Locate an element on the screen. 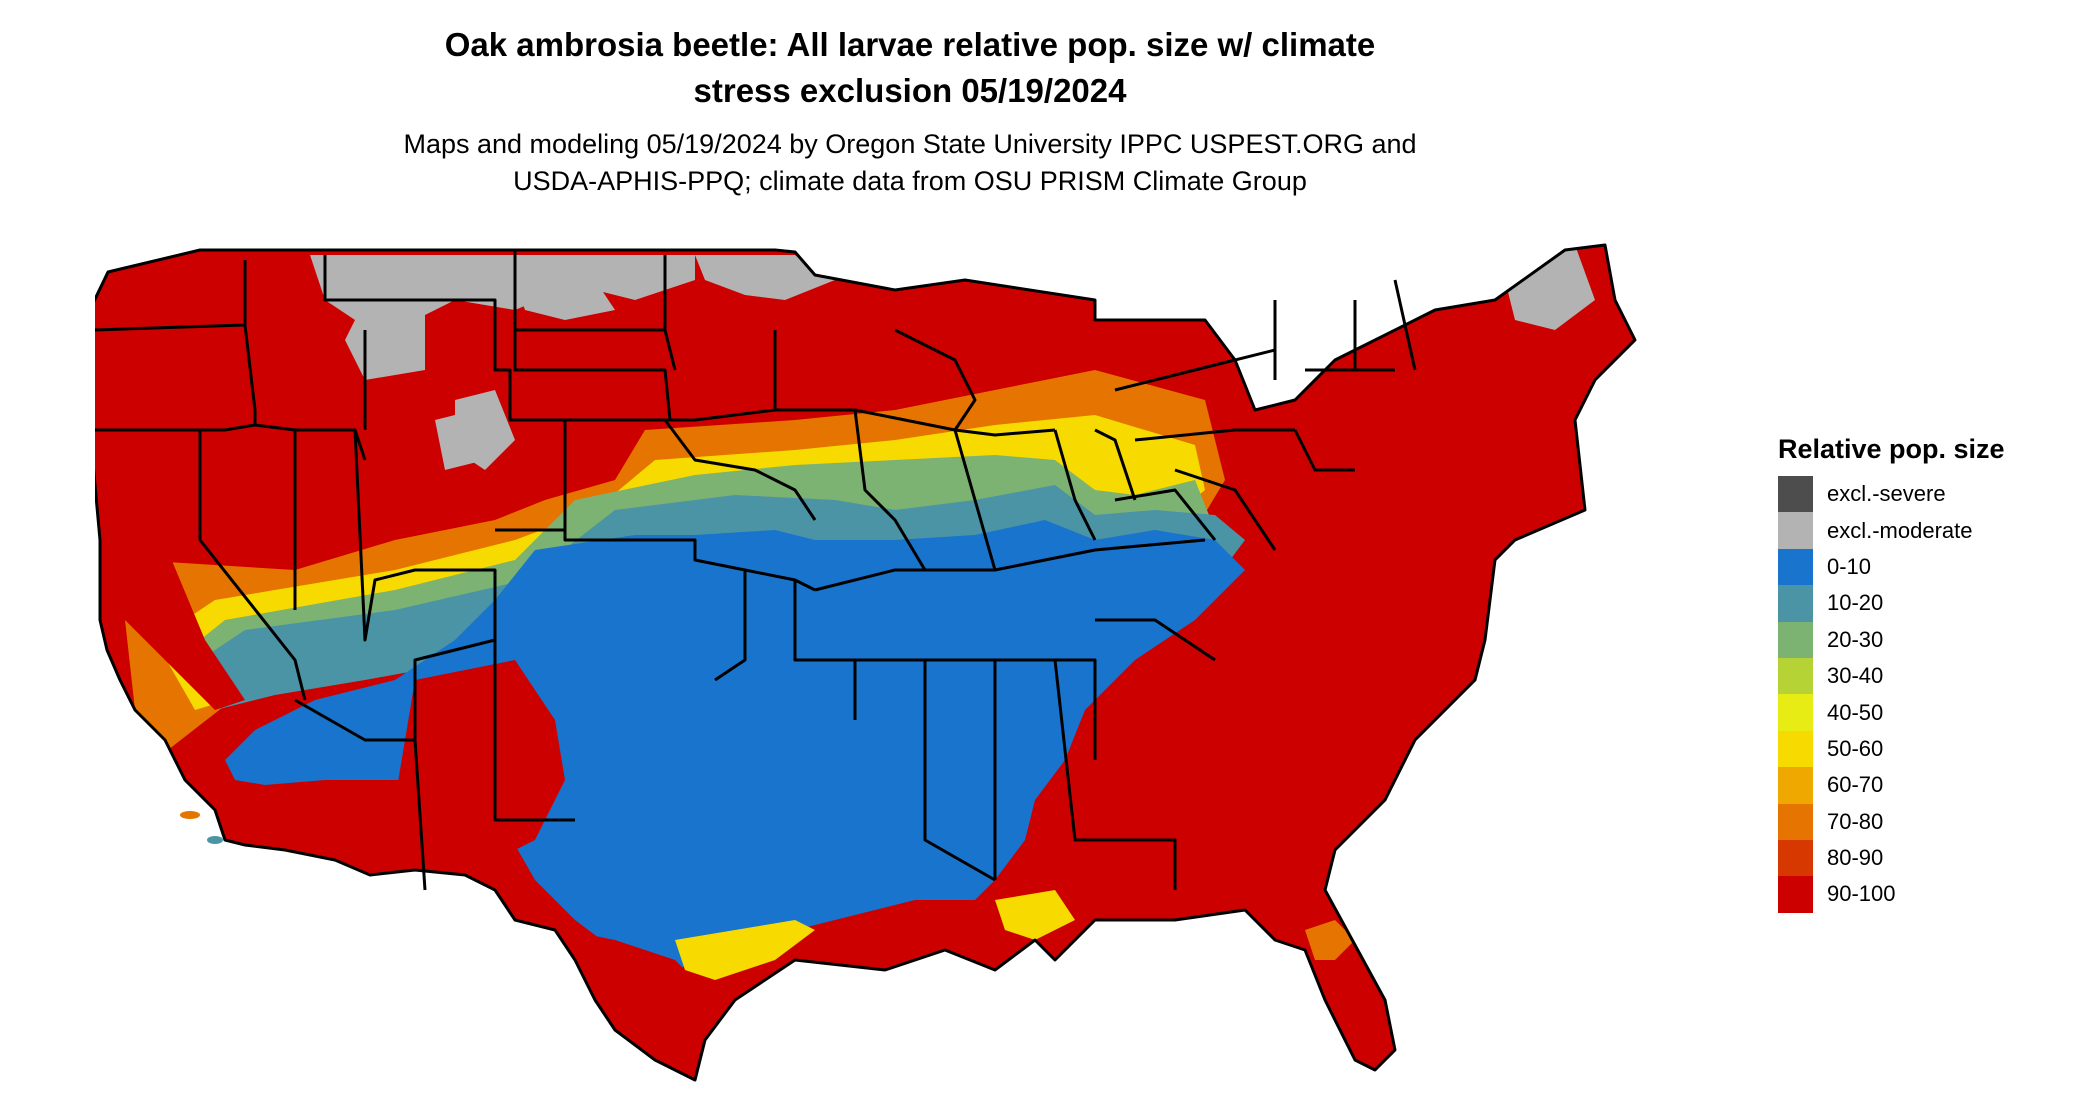  legend-label: 20-30 is located at coordinates (1855, 639).